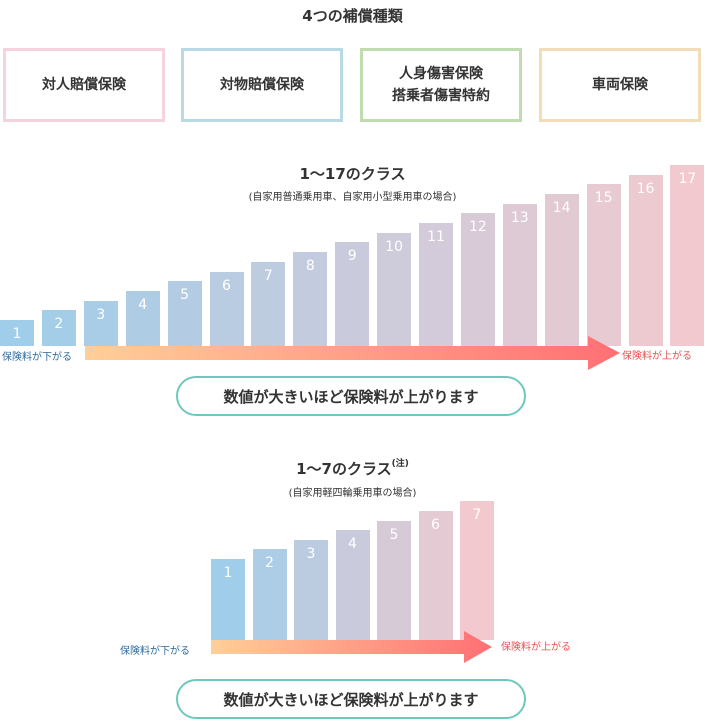 Image resolution: width=705 pixels, height=721 pixels. I want to click on section1-class-bar: 9, so click(352, 294).